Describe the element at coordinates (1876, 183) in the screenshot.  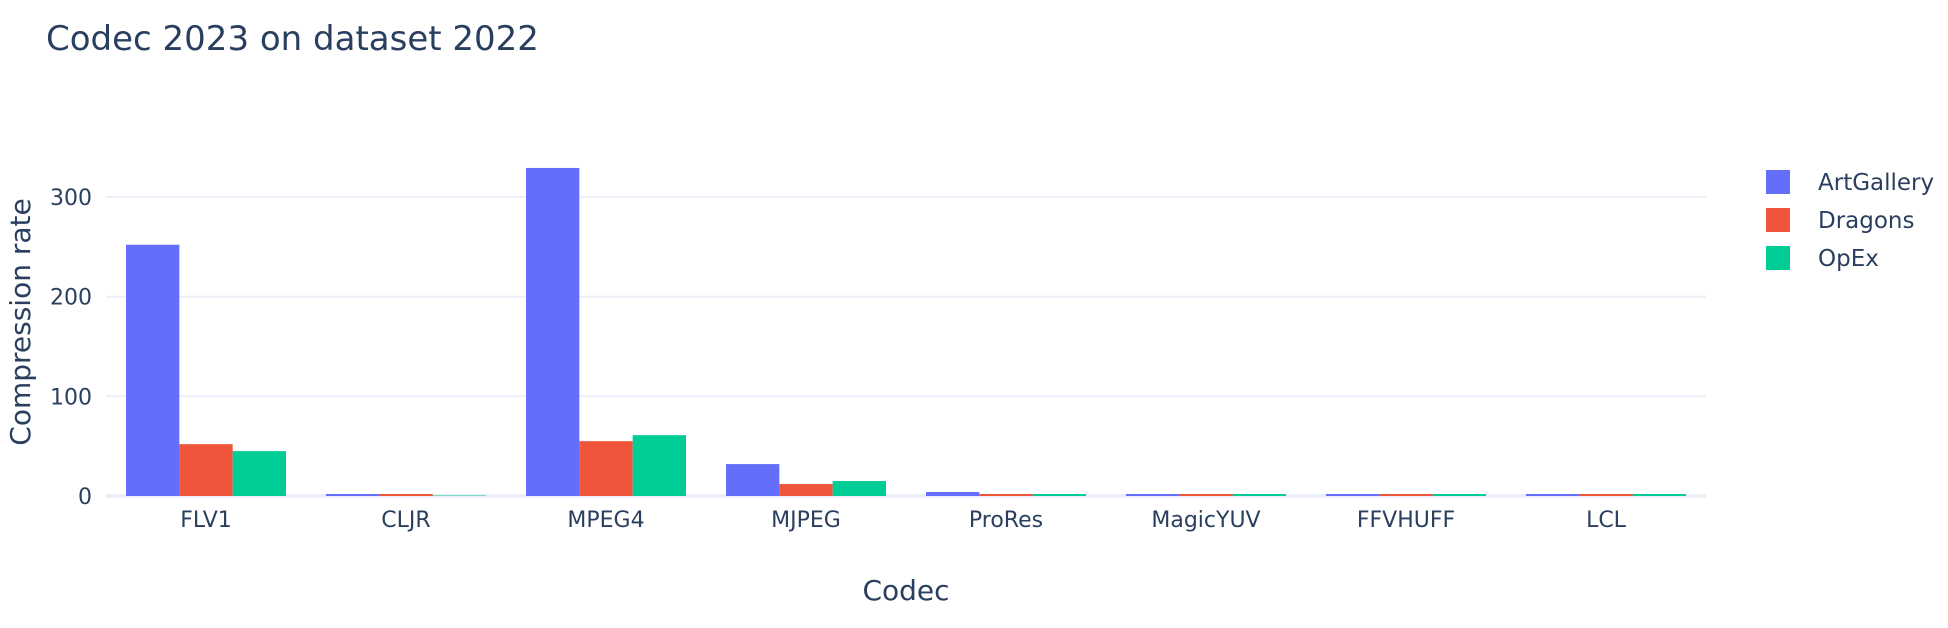
I see `legend-label-artgallery: ArtGallery` at that location.